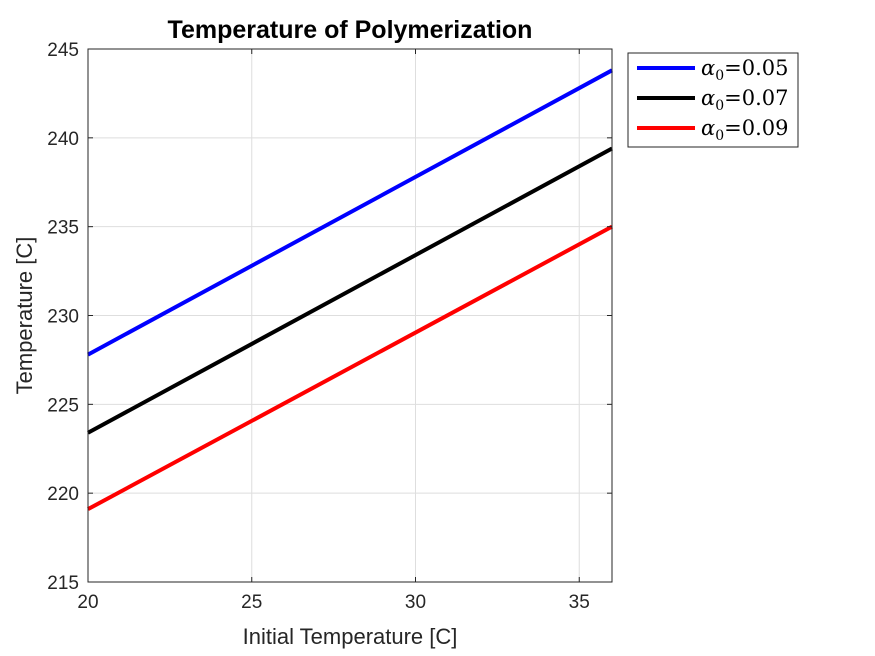  Describe the element at coordinates (24, 316) in the screenshot. I see `y-axis-label: Temperature [C]` at that location.